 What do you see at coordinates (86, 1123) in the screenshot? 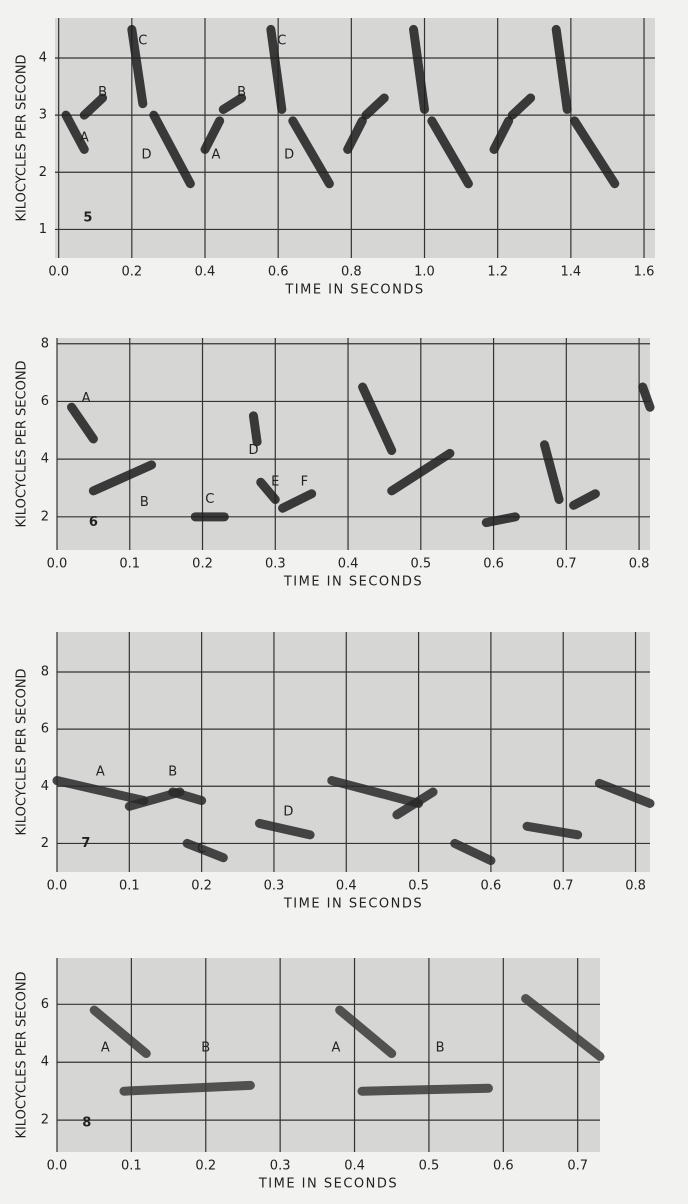
I see `panel-label: 8` at bounding box center [86, 1123].